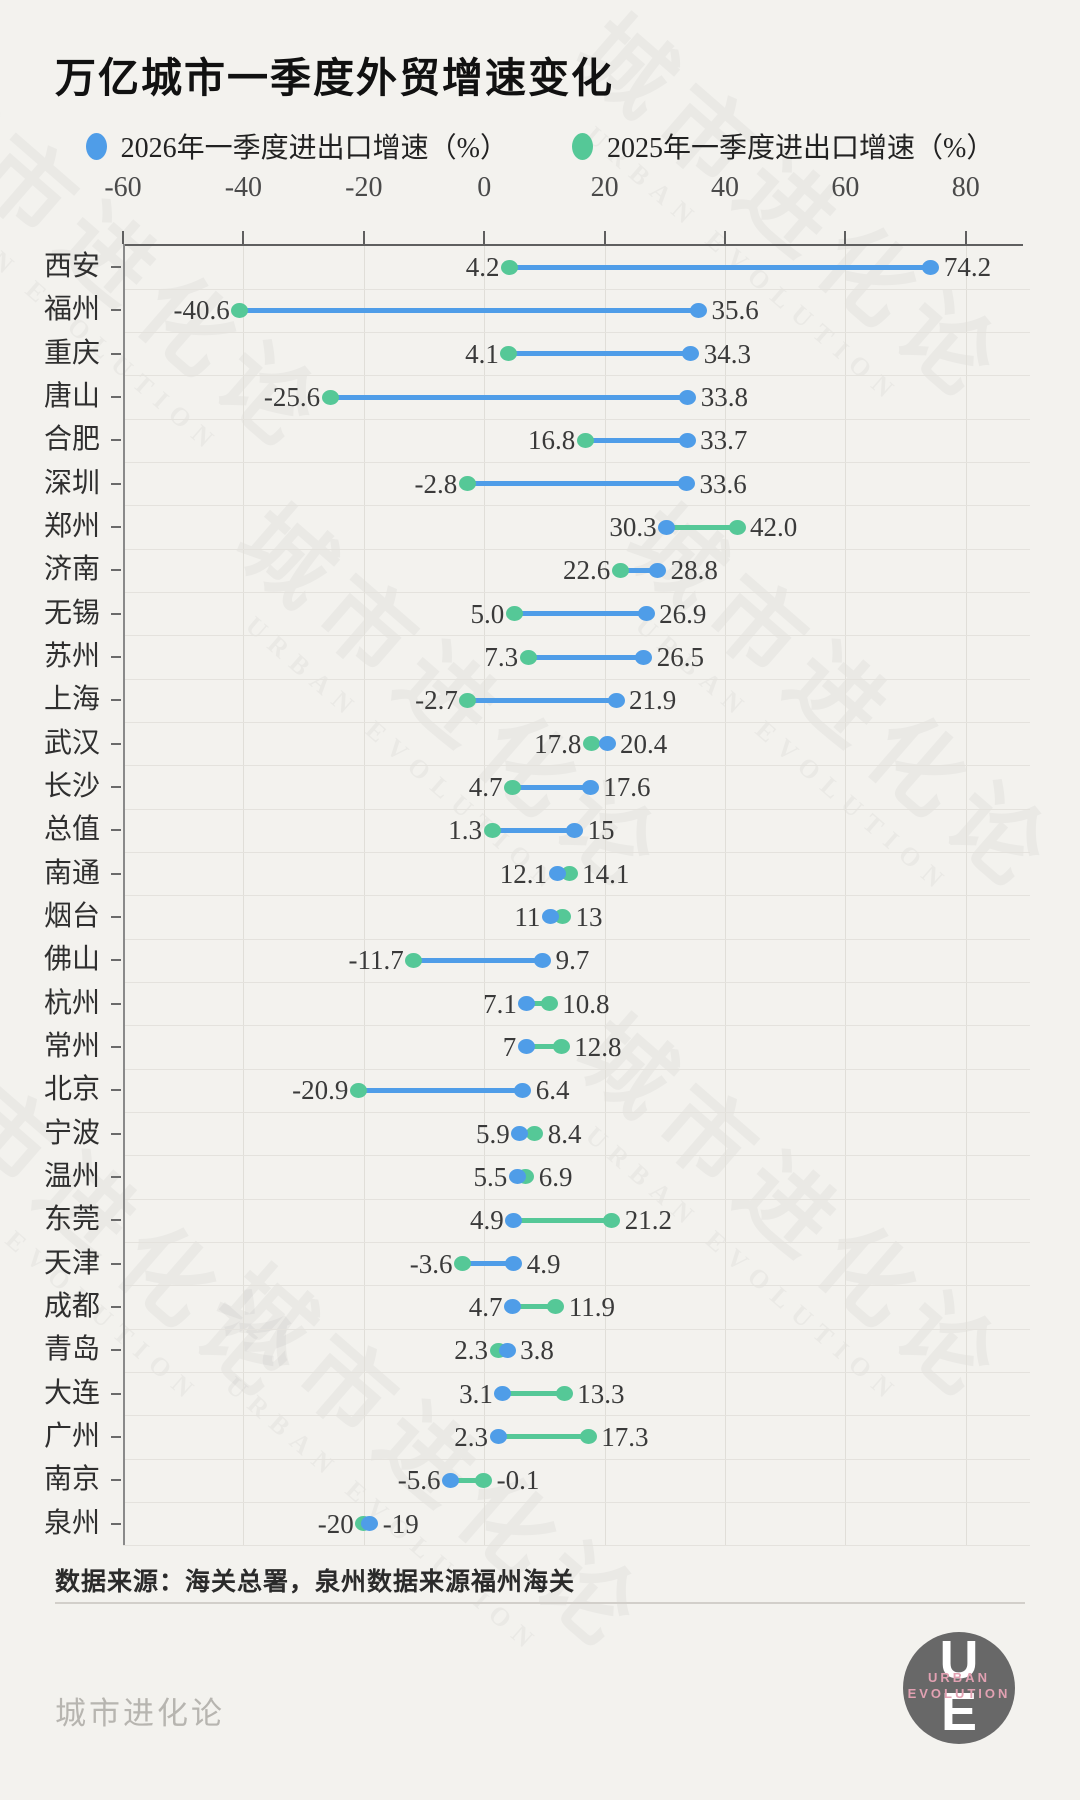  Describe the element at coordinates (774, 527) in the screenshot. I see `value-label-right: 42.0` at that location.